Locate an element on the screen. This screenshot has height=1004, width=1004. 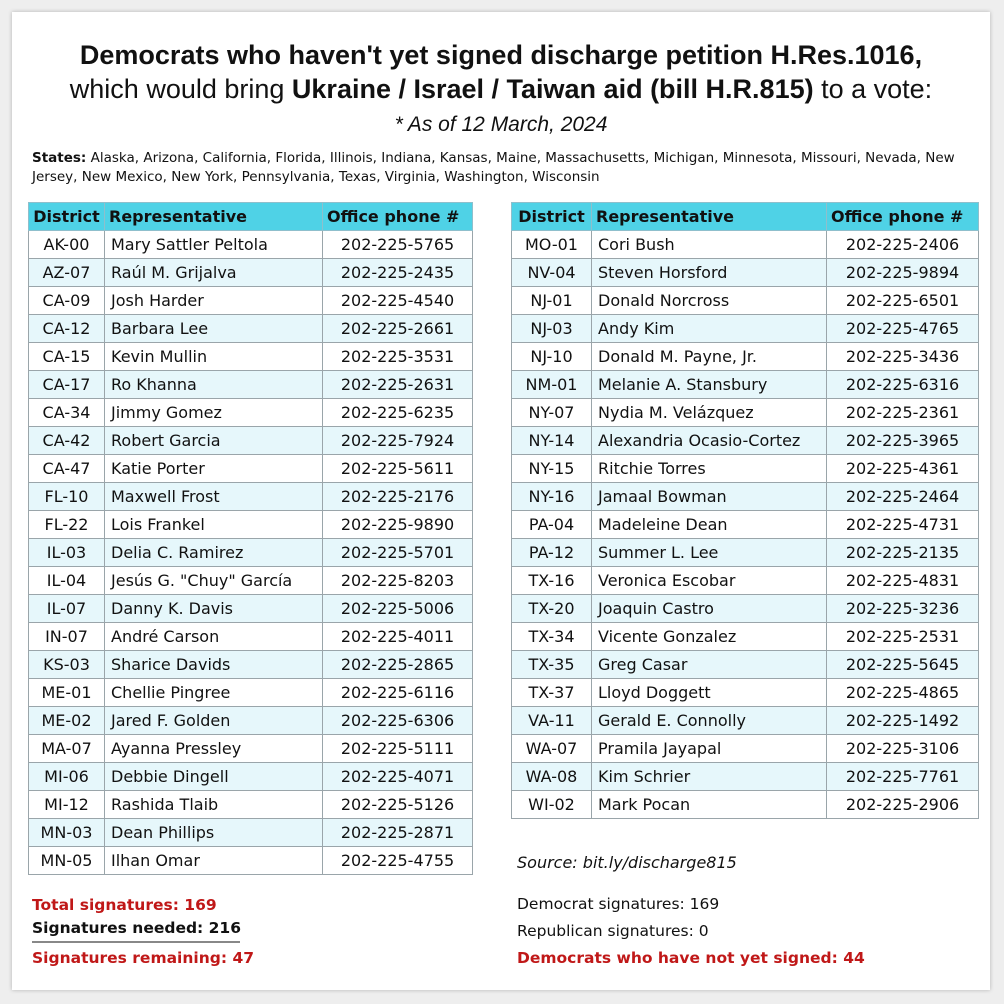
representative-cell: Ritchie Torres is located at coordinates (709, 468).